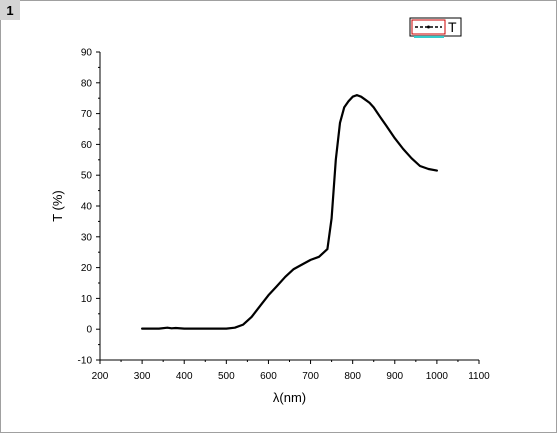 The height and width of the screenshot is (433, 557). What do you see at coordinates (226, 376) in the screenshot?
I see `x-tick-label: 500` at bounding box center [226, 376].